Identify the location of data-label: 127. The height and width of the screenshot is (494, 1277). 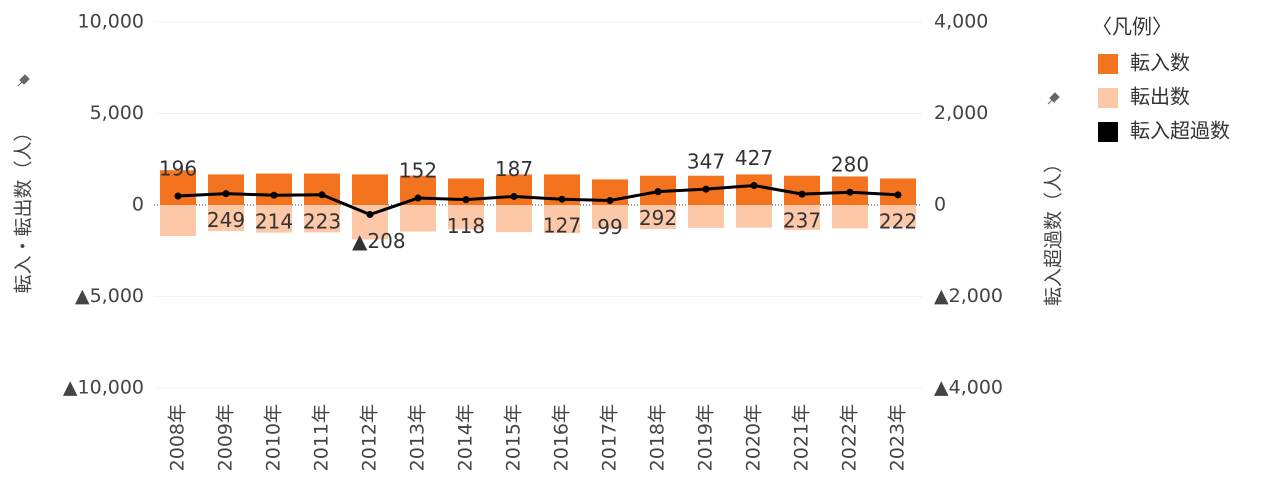
(562, 226).